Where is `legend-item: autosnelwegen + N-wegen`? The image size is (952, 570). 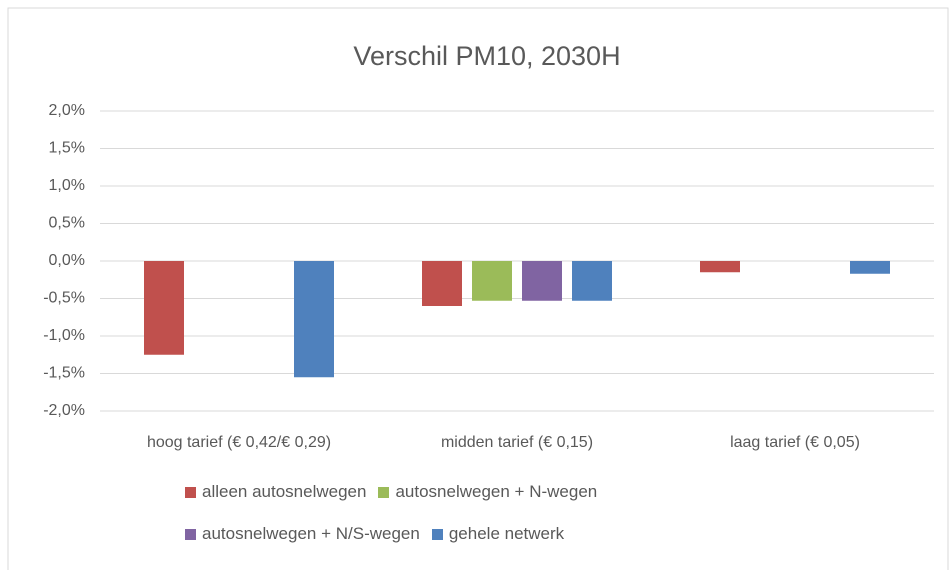
legend-item: autosnelwegen + N-wegen is located at coordinates (487, 492).